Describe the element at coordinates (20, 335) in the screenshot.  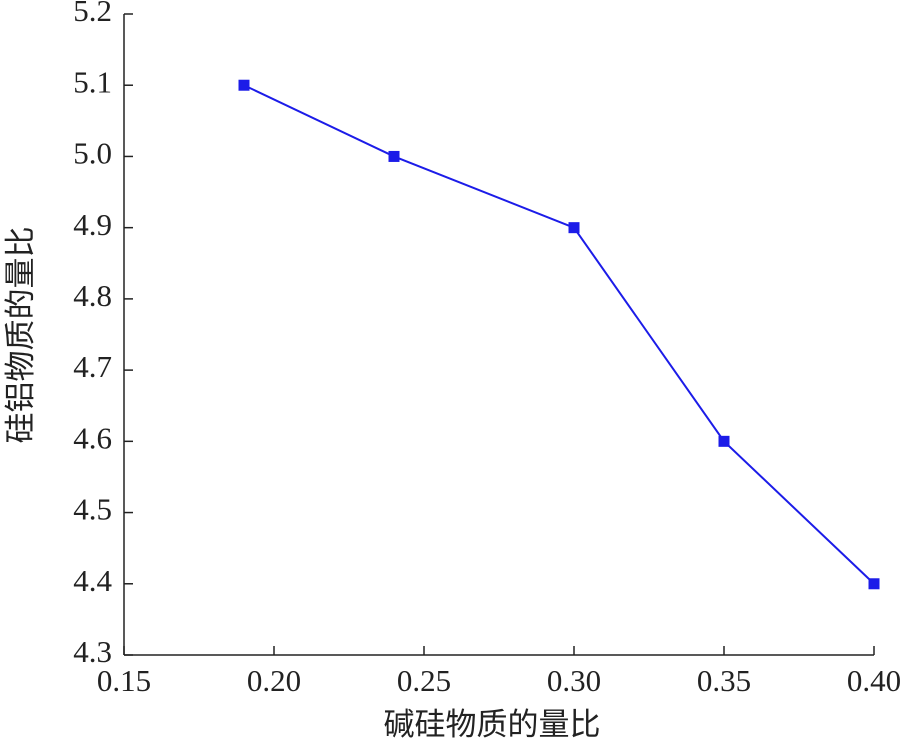
I see `y-axis-title: 硅铝物质的量比` at that location.